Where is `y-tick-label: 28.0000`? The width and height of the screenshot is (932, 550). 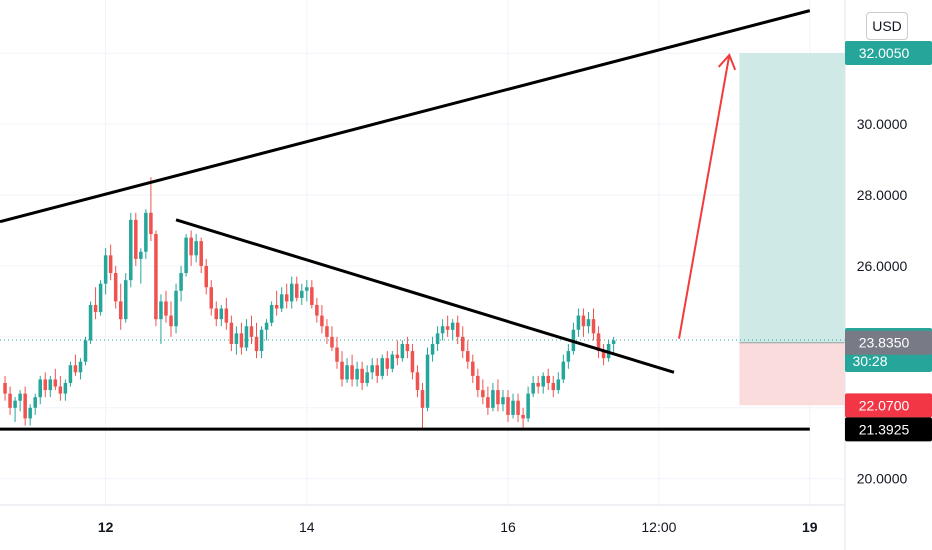 y-tick-label: 28.0000 is located at coordinates (882, 195).